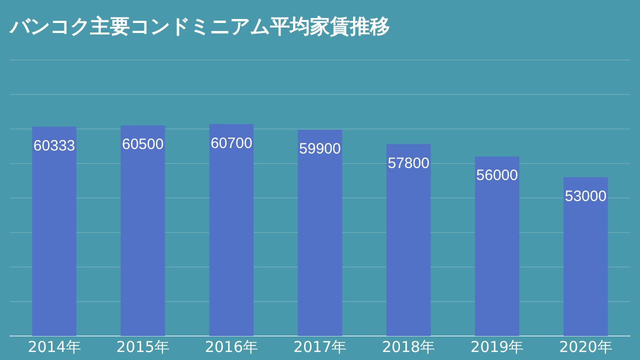 The height and width of the screenshot is (360, 640). What do you see at coordinates (143, 145) in the screenshot?
I see `data-label: 60500` at bounding box center [143, 145].